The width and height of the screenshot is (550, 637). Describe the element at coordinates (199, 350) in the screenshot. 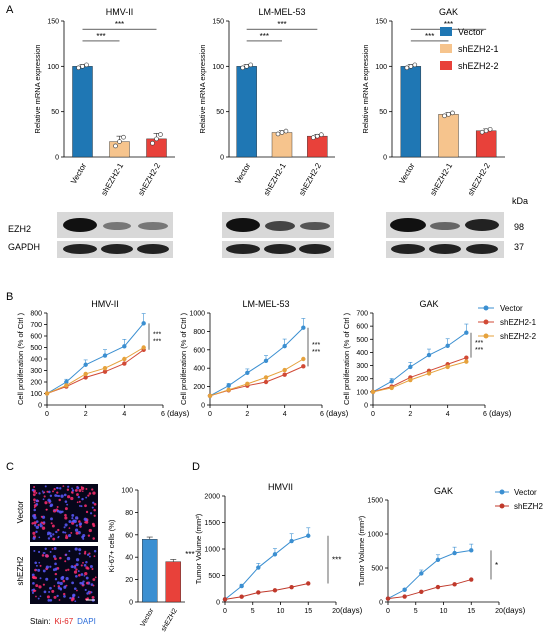

I see `y-tick-label: 600` at that location.